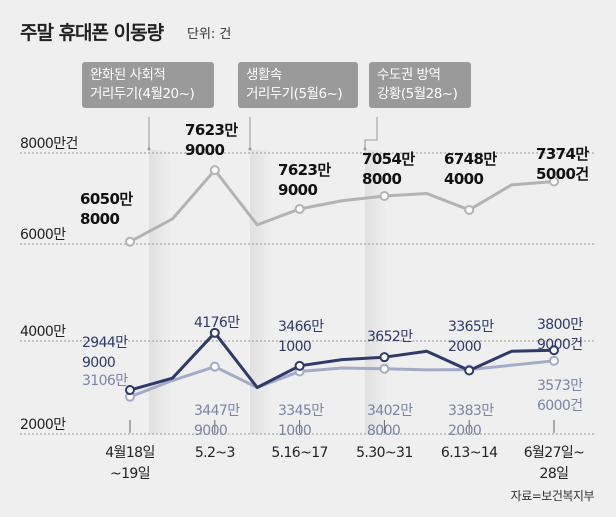  Describe the element at coordinates (554, 453) in the screenshot. I see `x-tick-label: 6월27일~` at that location.